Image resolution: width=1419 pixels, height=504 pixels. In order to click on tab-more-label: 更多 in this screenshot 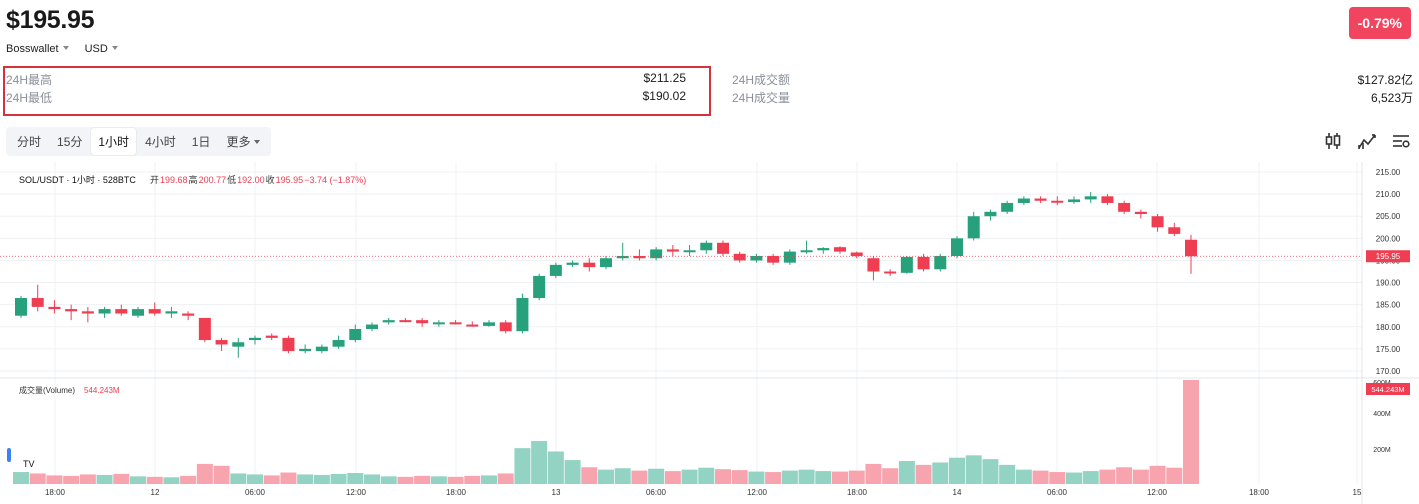, I will do `click(238, 142)`.